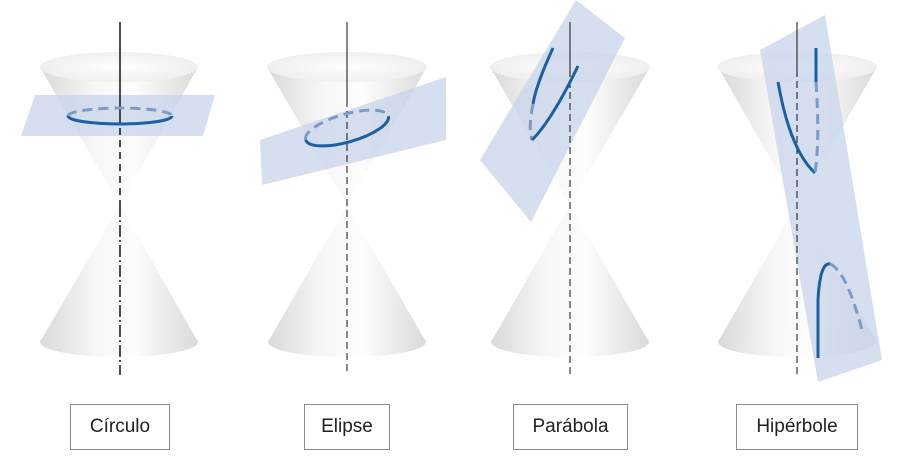 The height and width of the screenshot is (470, 903). Describe the element at coordinates (531, 122) in the screenshot. I see `parabola-curve-hidden` at that location.